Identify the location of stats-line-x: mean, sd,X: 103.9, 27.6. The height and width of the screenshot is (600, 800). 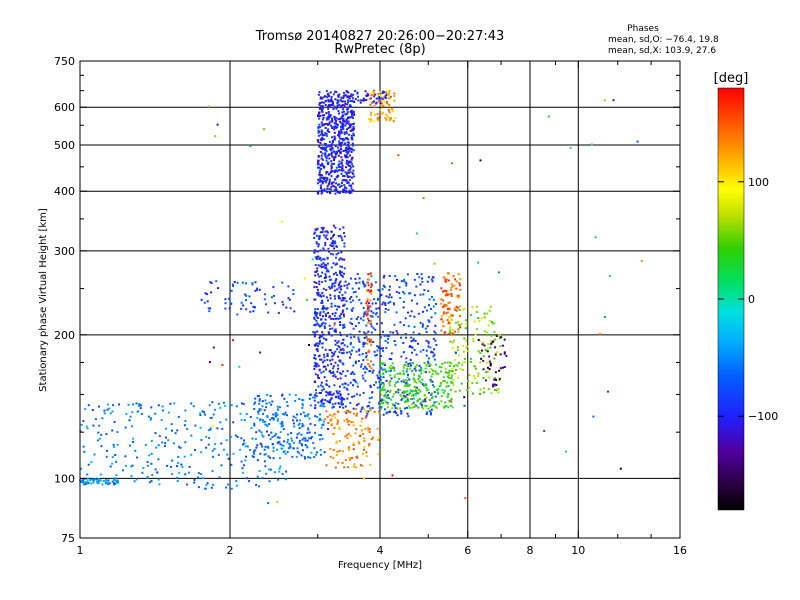
(662, 51).